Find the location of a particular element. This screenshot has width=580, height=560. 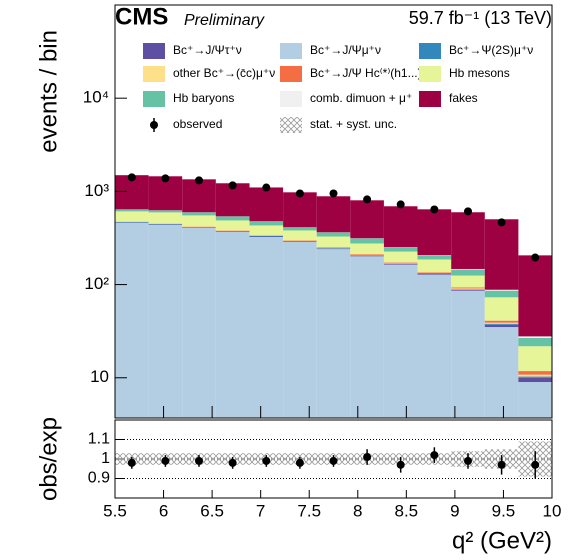

legend-observed-marker is located at coordinates (154, 125).